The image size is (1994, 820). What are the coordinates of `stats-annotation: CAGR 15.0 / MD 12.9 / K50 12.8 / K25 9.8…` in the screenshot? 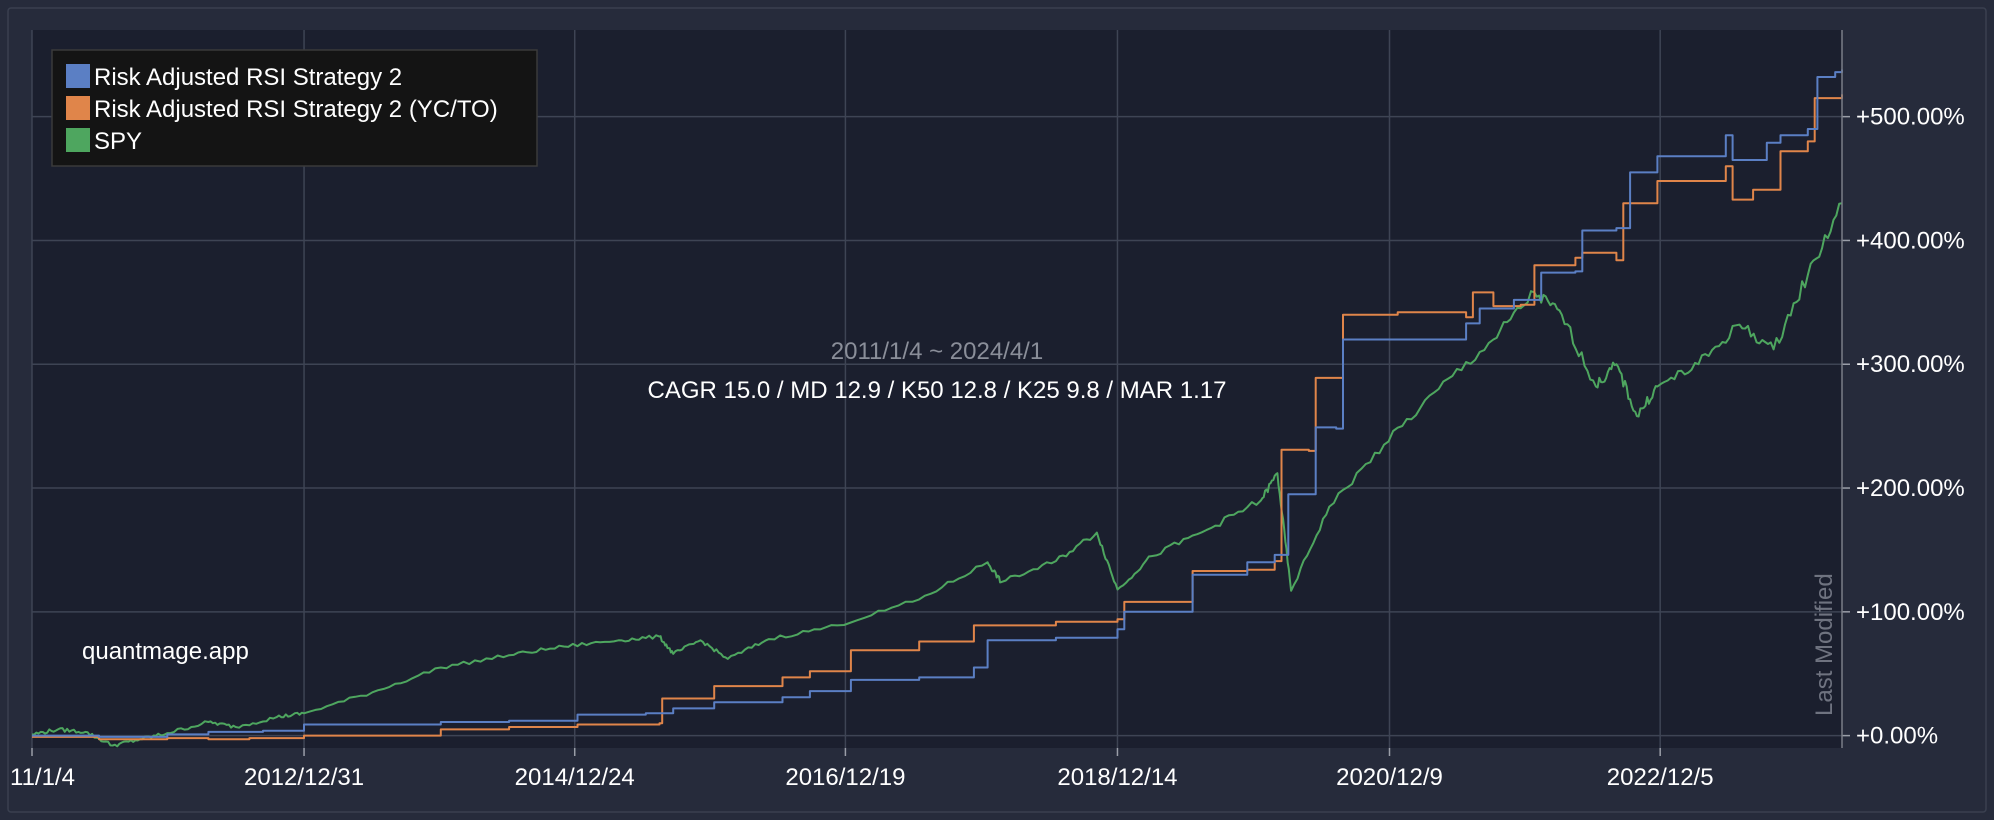 It's located at (937, 390).